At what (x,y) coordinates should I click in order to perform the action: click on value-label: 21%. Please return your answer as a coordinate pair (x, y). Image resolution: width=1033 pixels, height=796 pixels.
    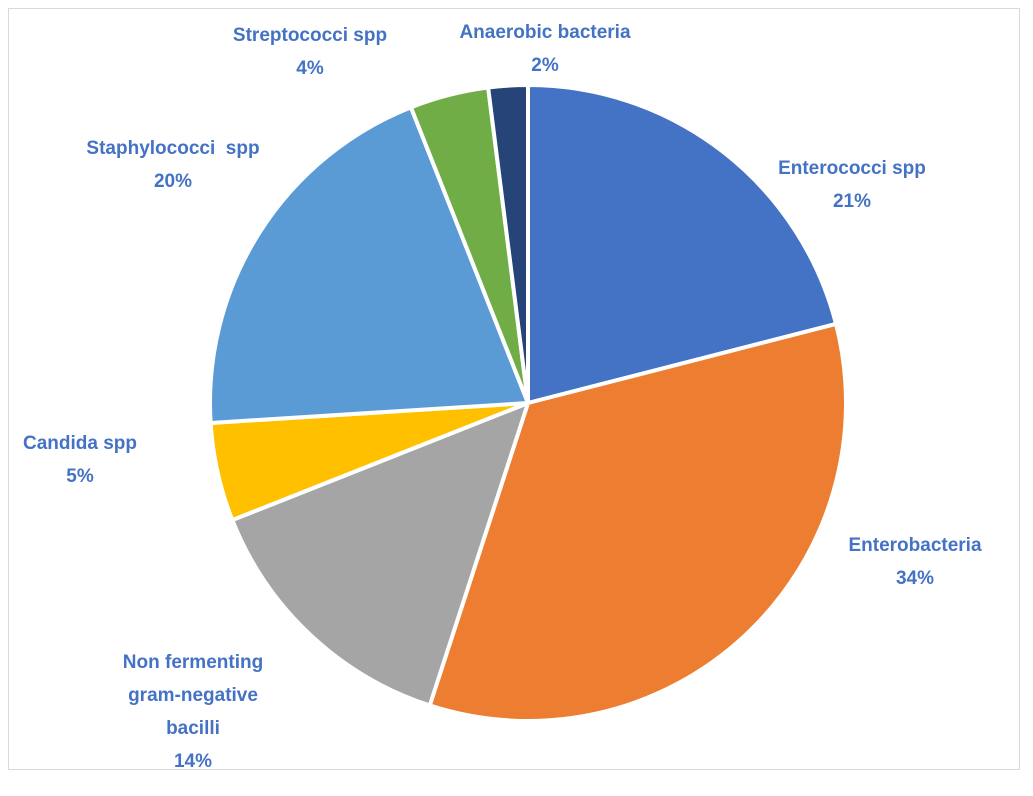
    Looking at the image, I should click on (852, 201).